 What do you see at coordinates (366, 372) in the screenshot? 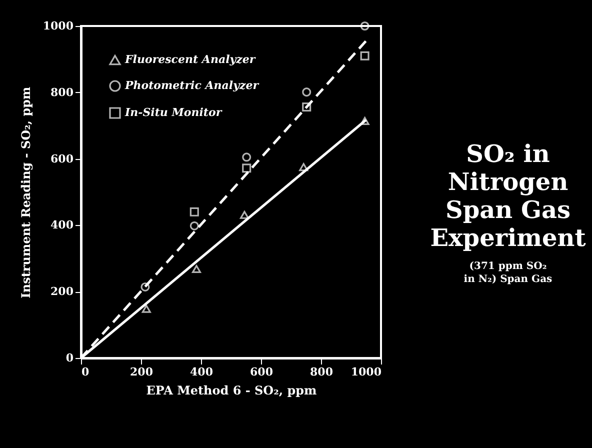
I see `x-tick-label: 1000` at bounding box center [366, 372].